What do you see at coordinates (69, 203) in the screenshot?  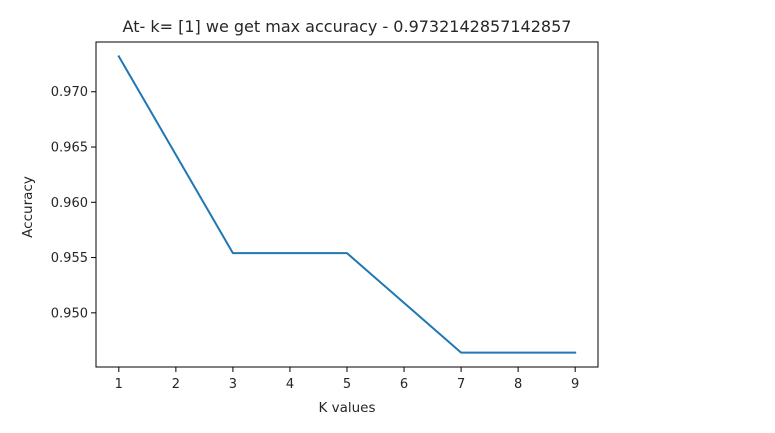 I see `y-tick-label: 0.960` at bounding box center [69, 203].